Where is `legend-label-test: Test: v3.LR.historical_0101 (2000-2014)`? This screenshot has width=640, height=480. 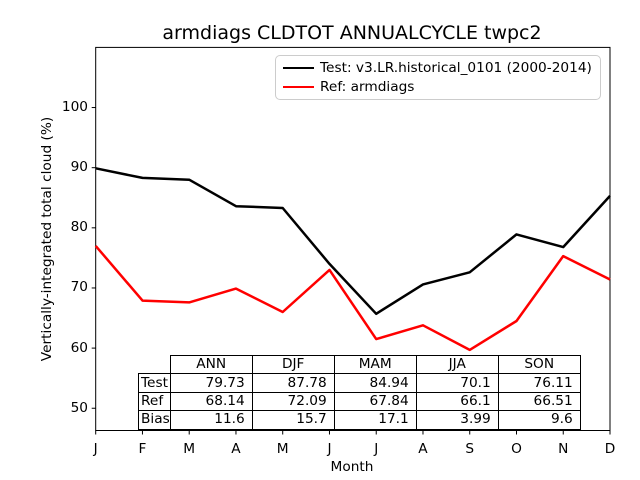
legend-label-test: Test: v3.LR.historical_0101 (2000-2014) is located at coordinates (456, 68).